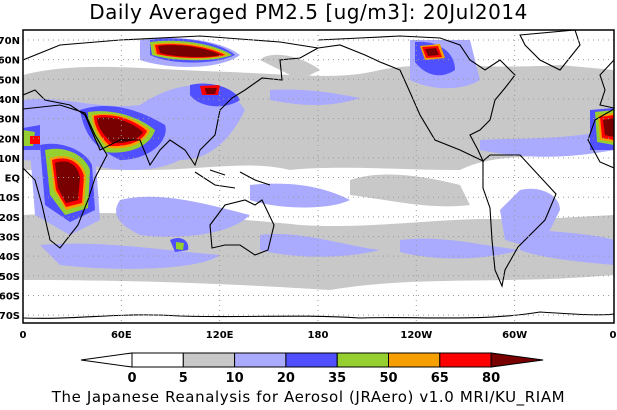 The width and height of the screenshot is (617, 410). What do you see at coordinates (286, 378) in the screenshot?
I see `colorbar-tick-label: 20` at bounding box center [286, 378].